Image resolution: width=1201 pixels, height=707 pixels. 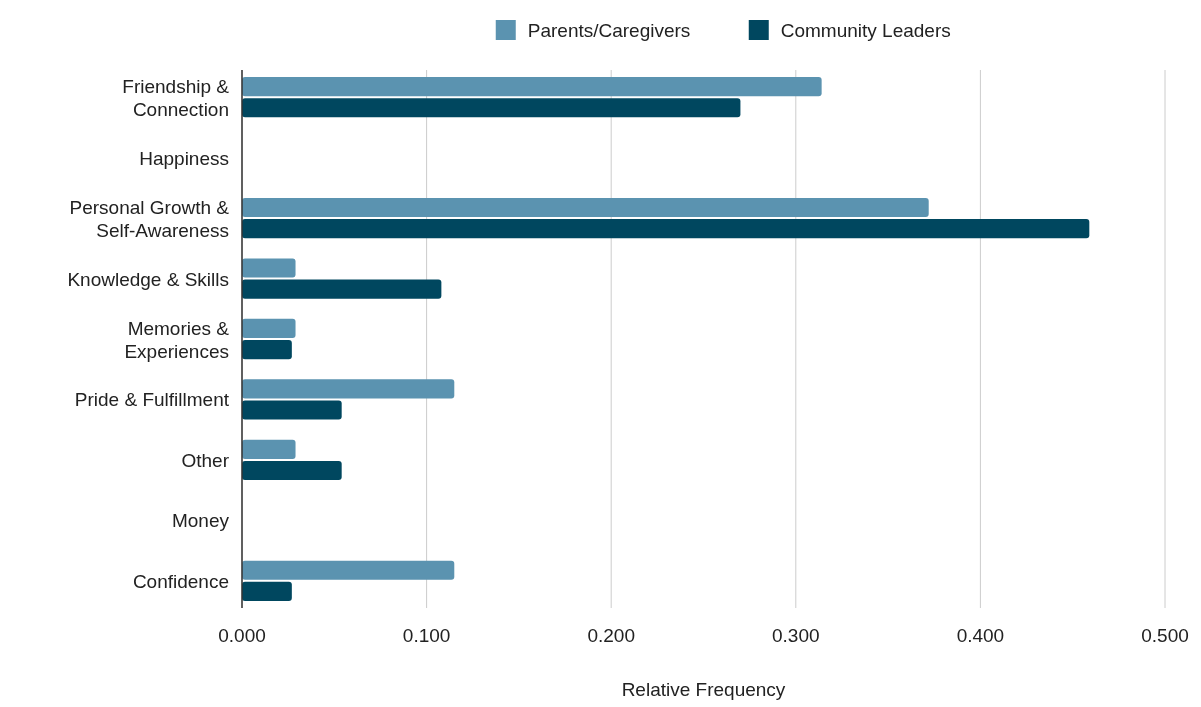 What do you see at coordinates (796, 635) in the screenshot?
I see `x-tick-label: 0.300` at bounding box center [796, 635].